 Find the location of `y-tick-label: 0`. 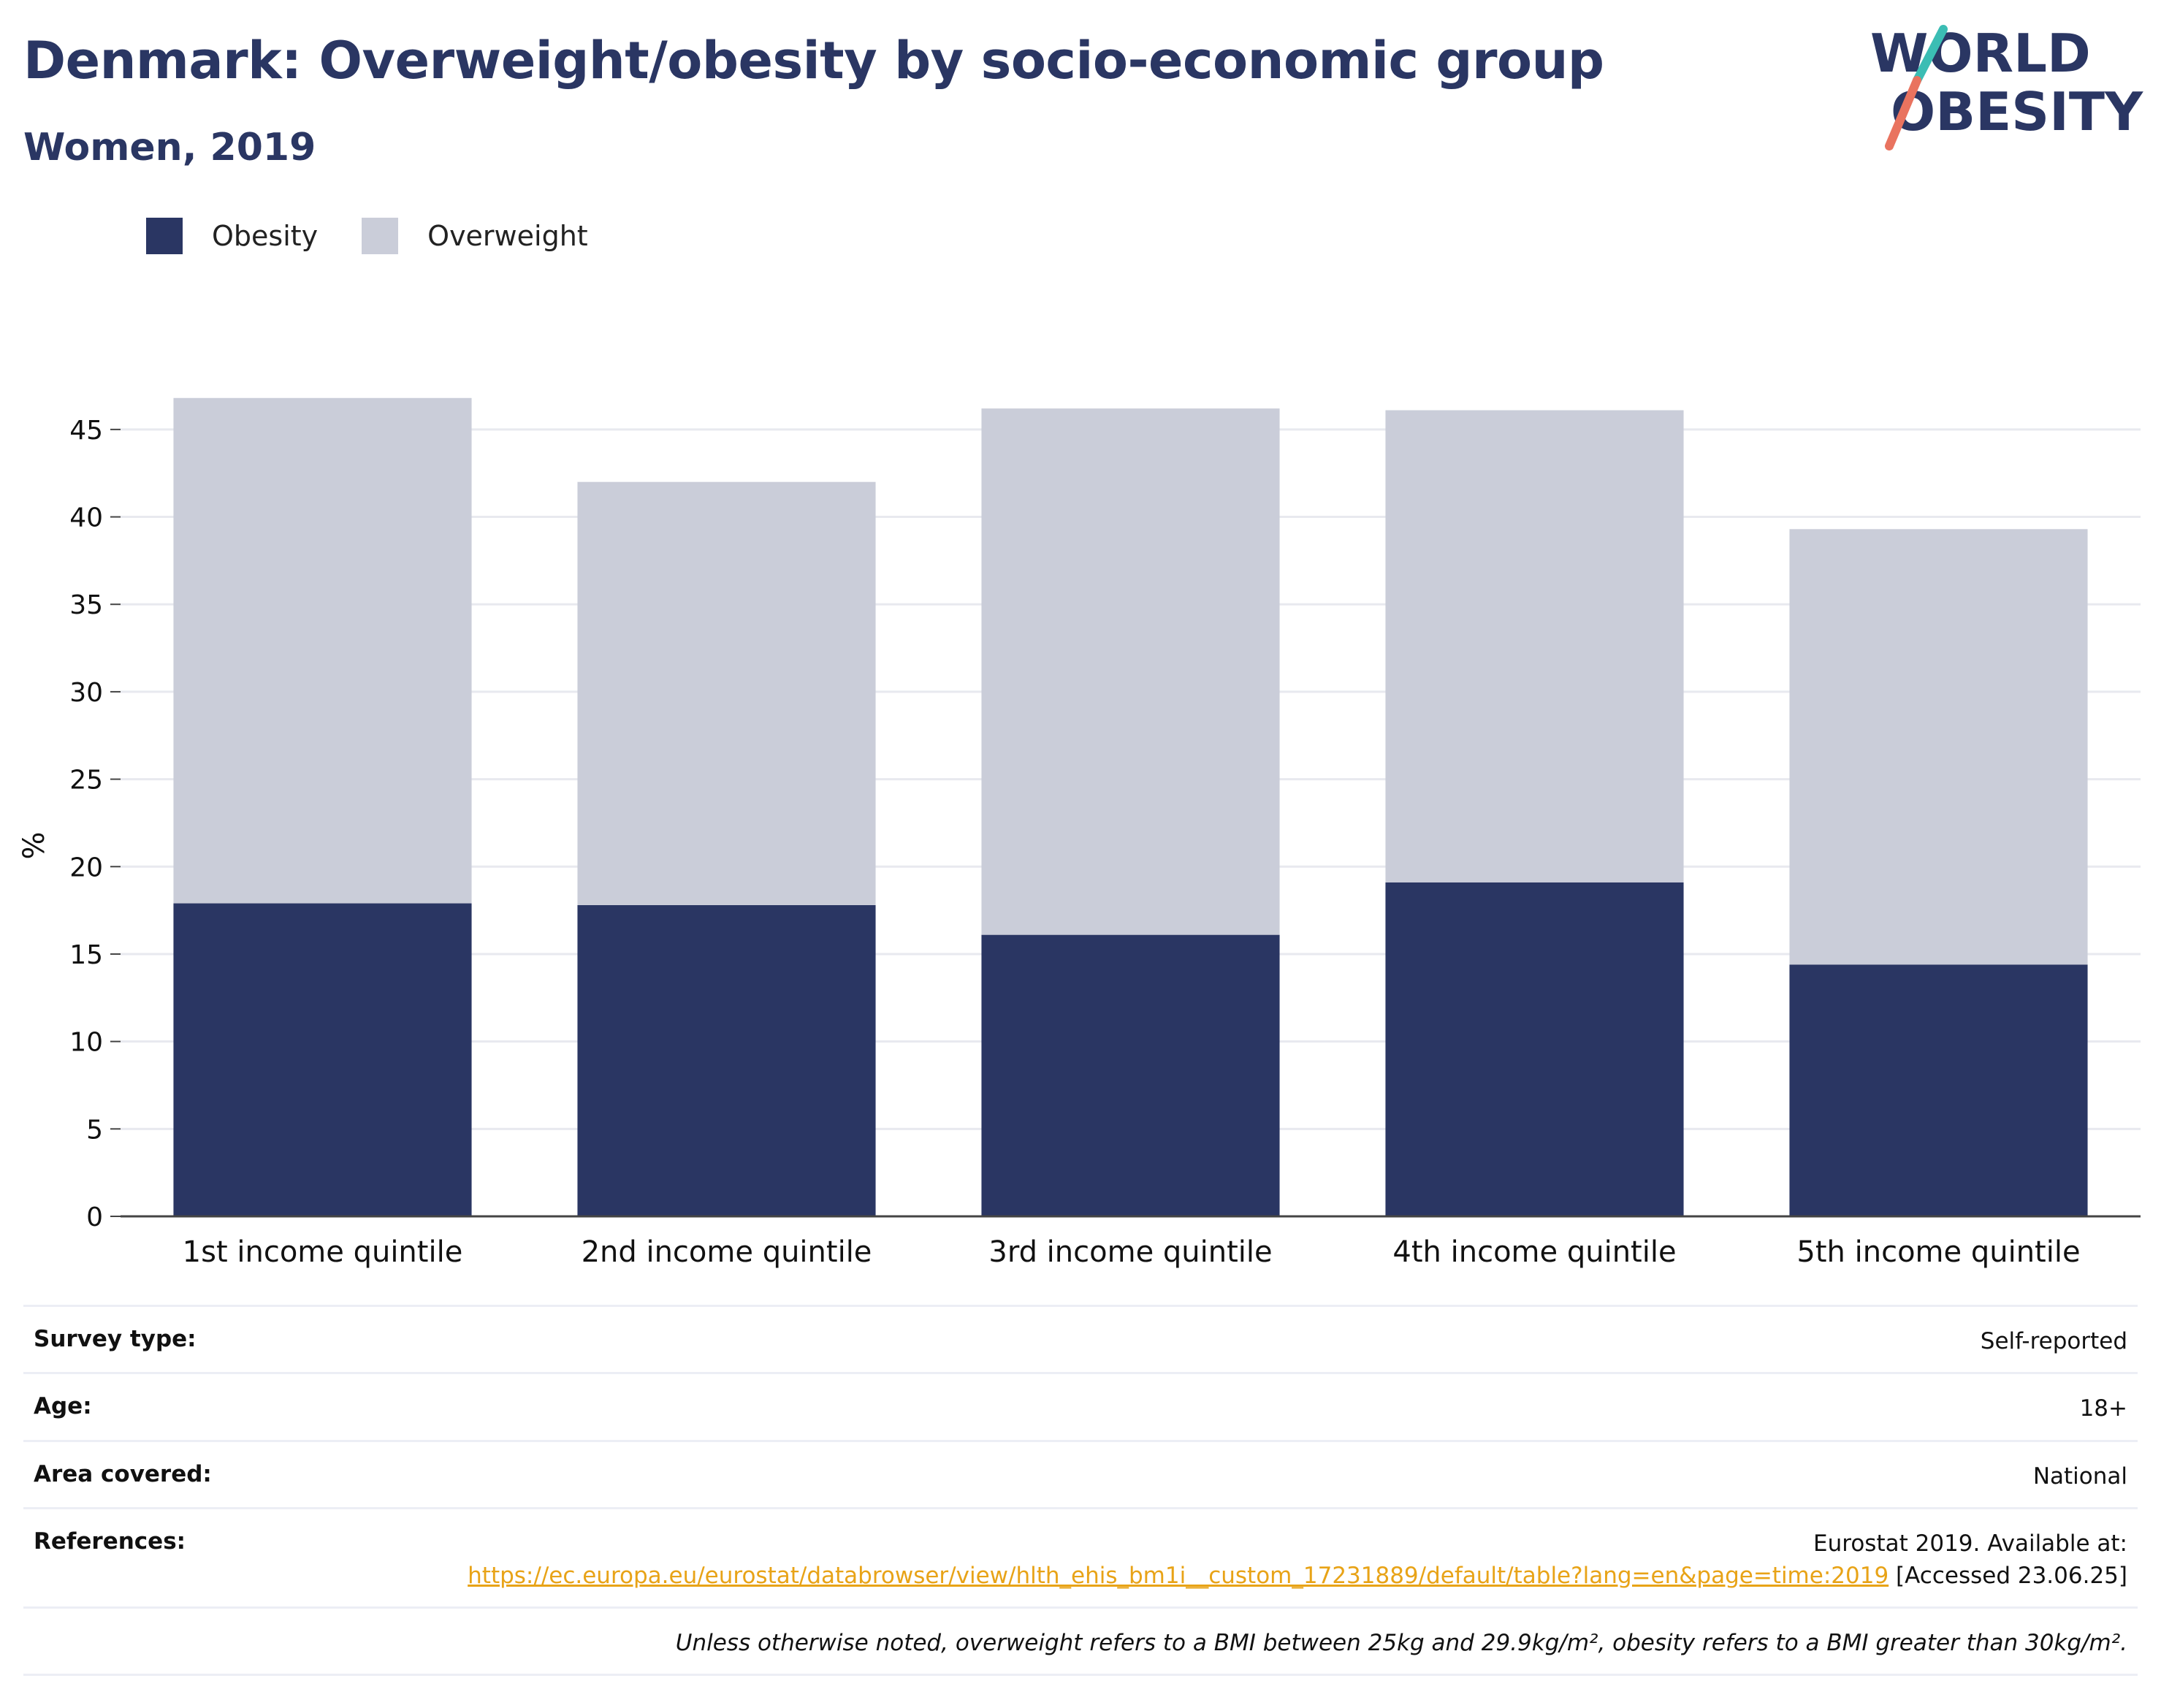

y-tick-label: 0 is located at coordinates (94, 1217).